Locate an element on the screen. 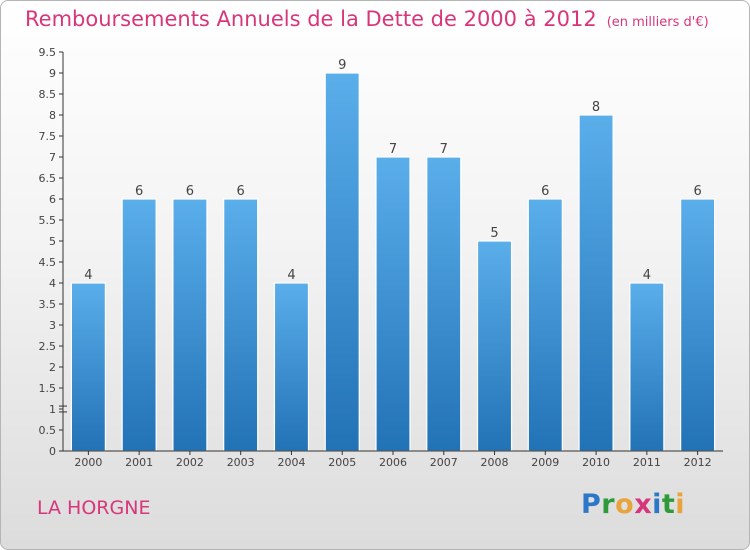  y-axis: 0 0.5 1 1.5 2 2.5 3 3.5 4 4.5 5 5.5 6 6.5 7 7.5 8 8.5 9 9.5 is located at coordinates (53, 252).